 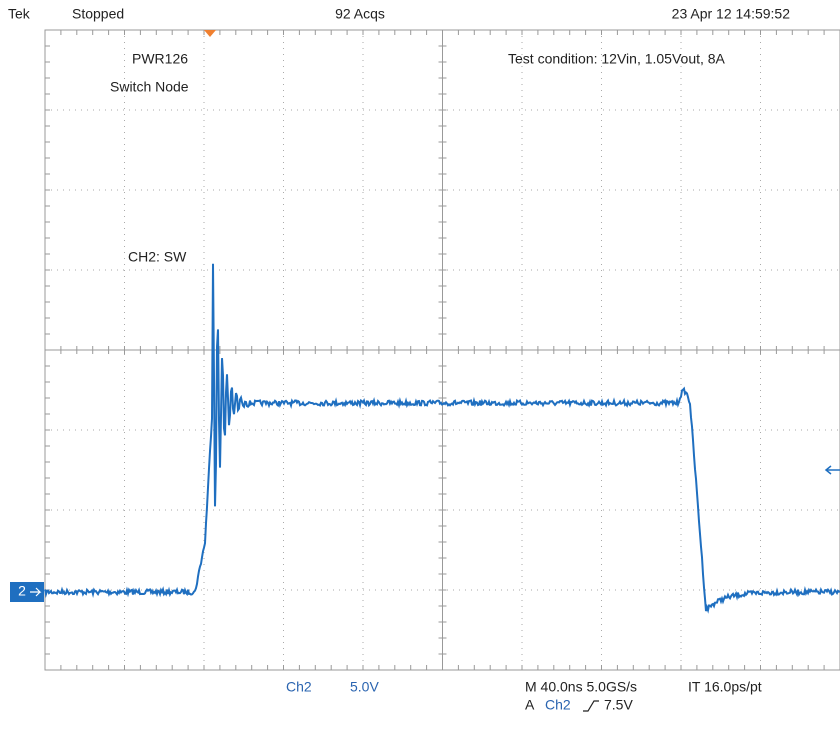 What do you see at coordinates (210, 33) in the screenshot?
I see `trigger-position-marker` at bounding box center [210, 33].